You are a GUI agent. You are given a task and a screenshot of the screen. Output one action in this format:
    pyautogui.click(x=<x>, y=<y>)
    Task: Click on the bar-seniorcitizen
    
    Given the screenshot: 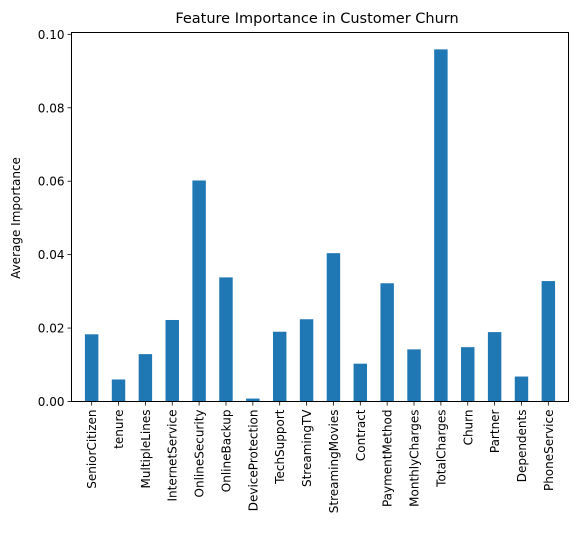 What is the action you would take?
    pyautogui.click(x=91, y=368)
    